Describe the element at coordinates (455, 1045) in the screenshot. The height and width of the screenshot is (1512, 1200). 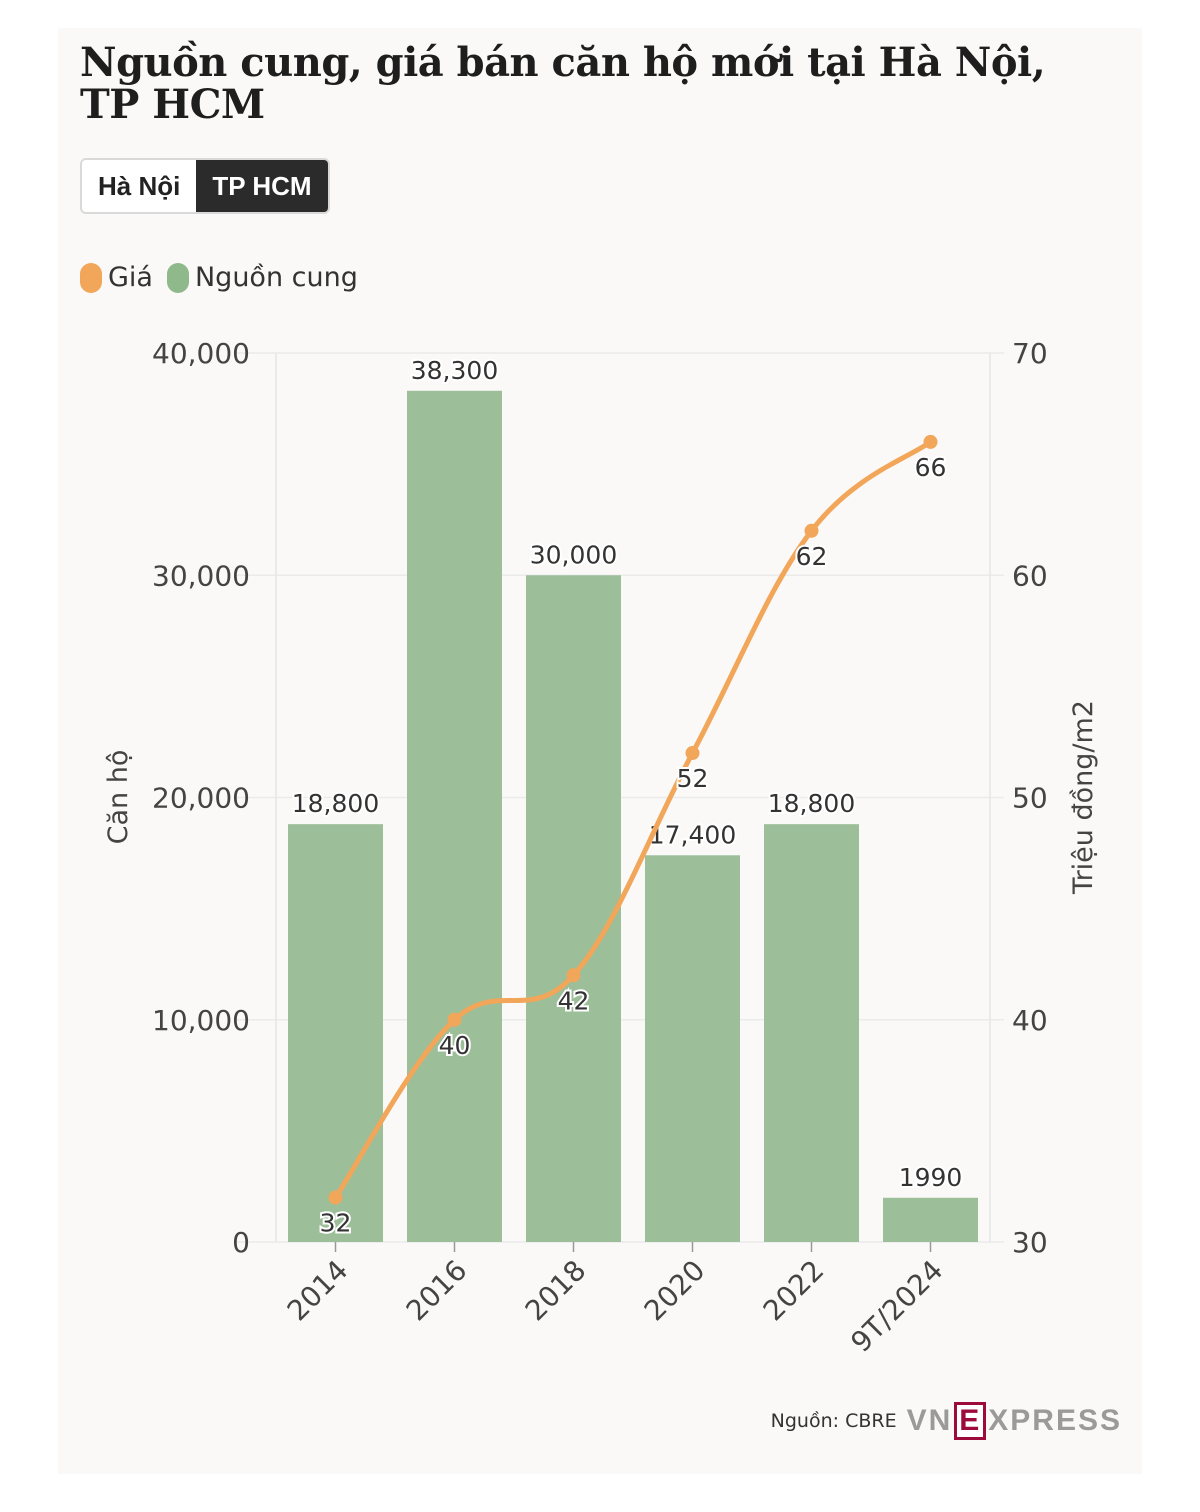
I see `price-data-label: 40` at that location.